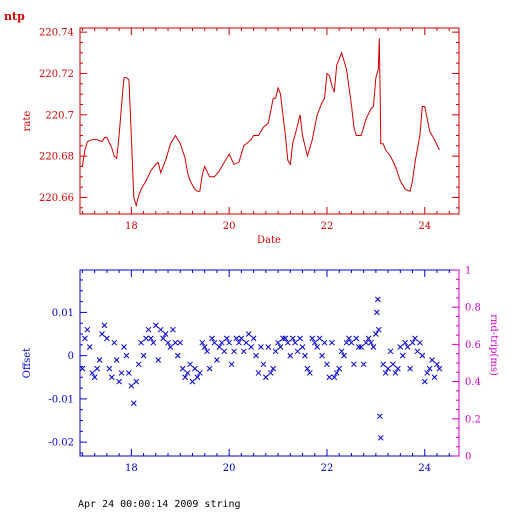  I want to click on bottom-y-tick-label: -0.01, so click(61, 399).